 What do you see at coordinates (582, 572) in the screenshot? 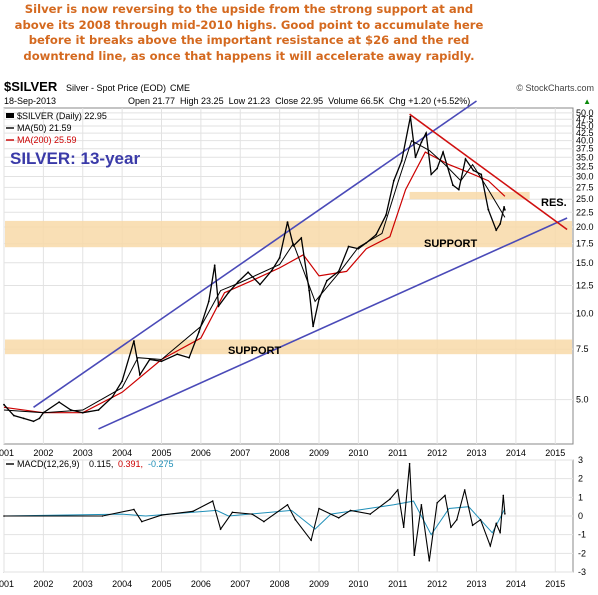
I see `y-tick-label: -3` at bounding box center [582, 572].